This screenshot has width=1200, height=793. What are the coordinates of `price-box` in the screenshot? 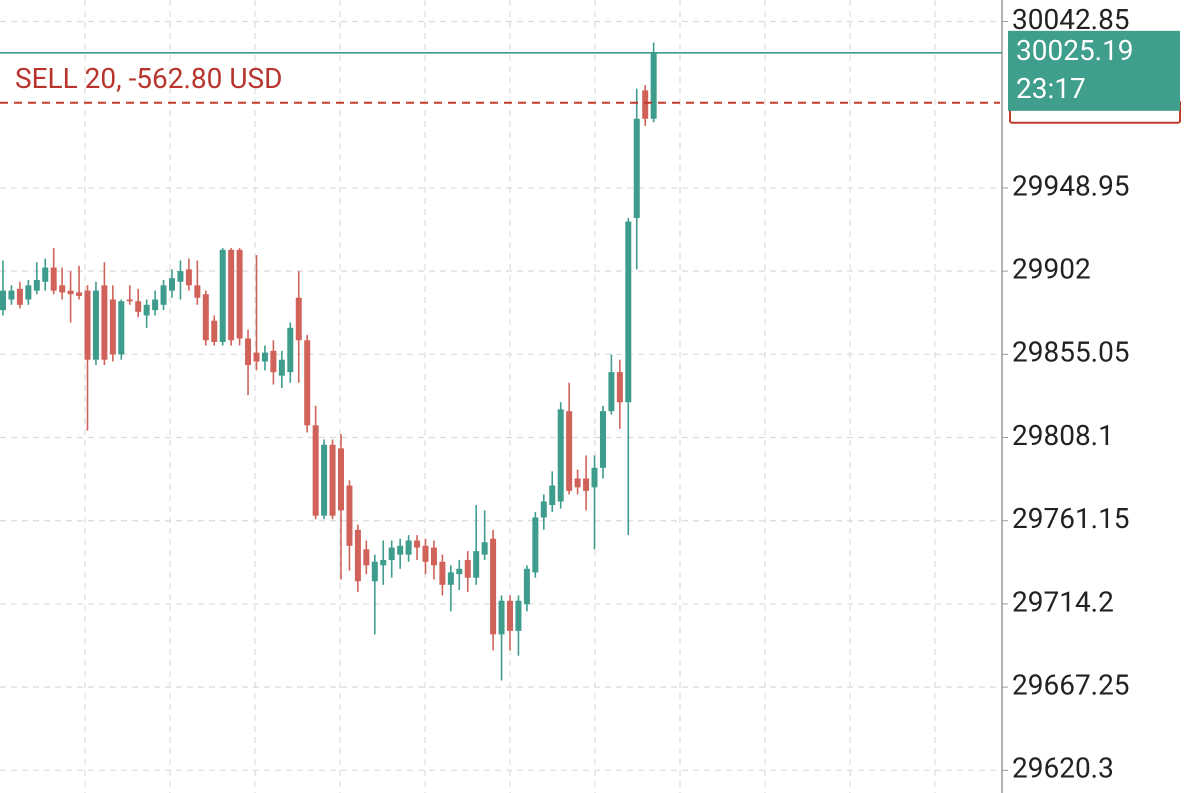 It's located at (1094, 70).